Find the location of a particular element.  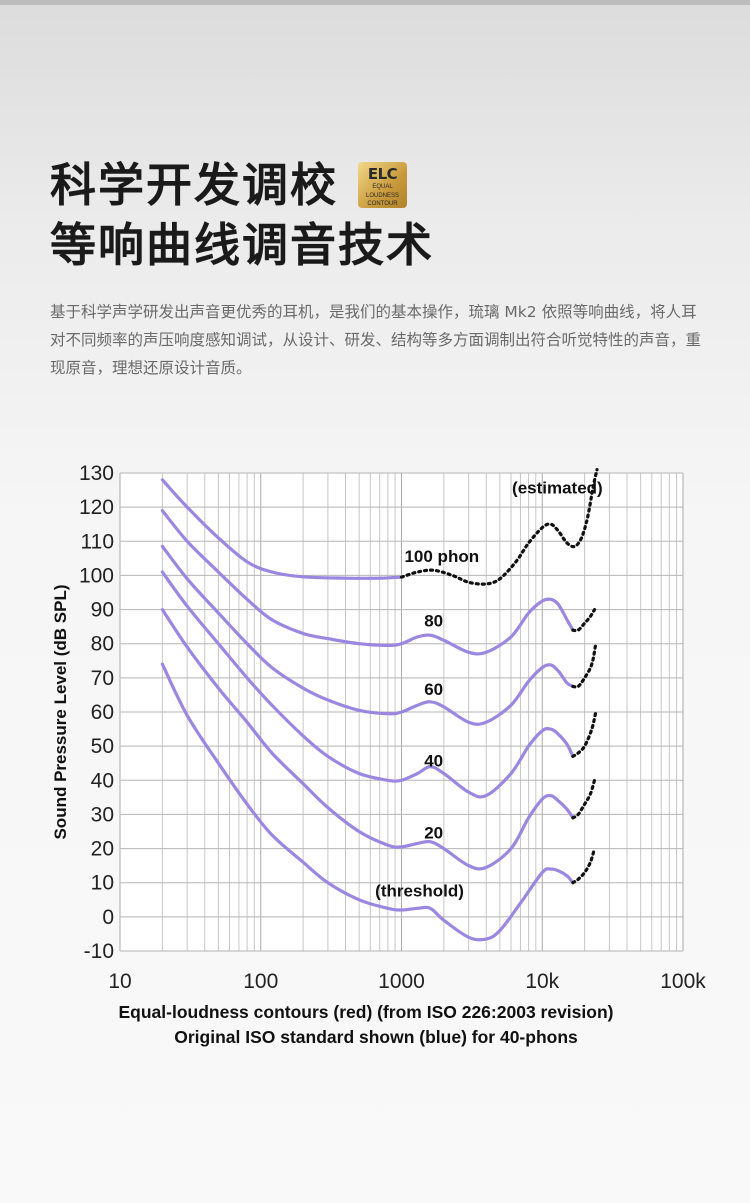

y-tick-label: 0 is located at coordinates (108, 917).